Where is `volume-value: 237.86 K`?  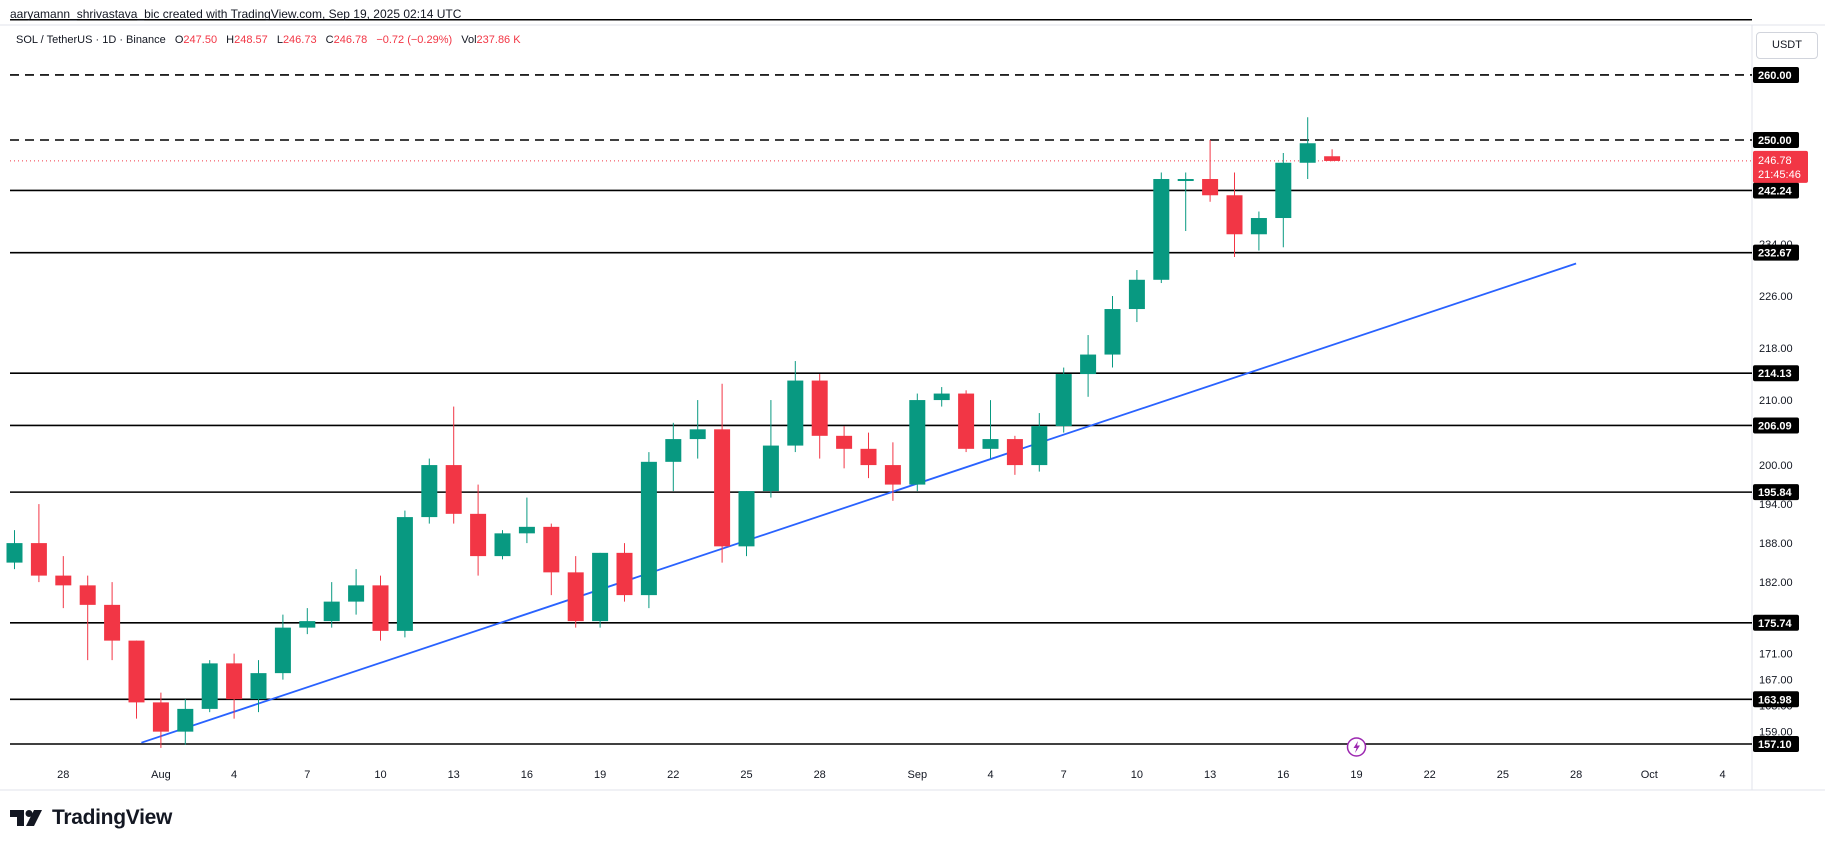
volume-value: 237.86 K is located at coordinates (498, 40).